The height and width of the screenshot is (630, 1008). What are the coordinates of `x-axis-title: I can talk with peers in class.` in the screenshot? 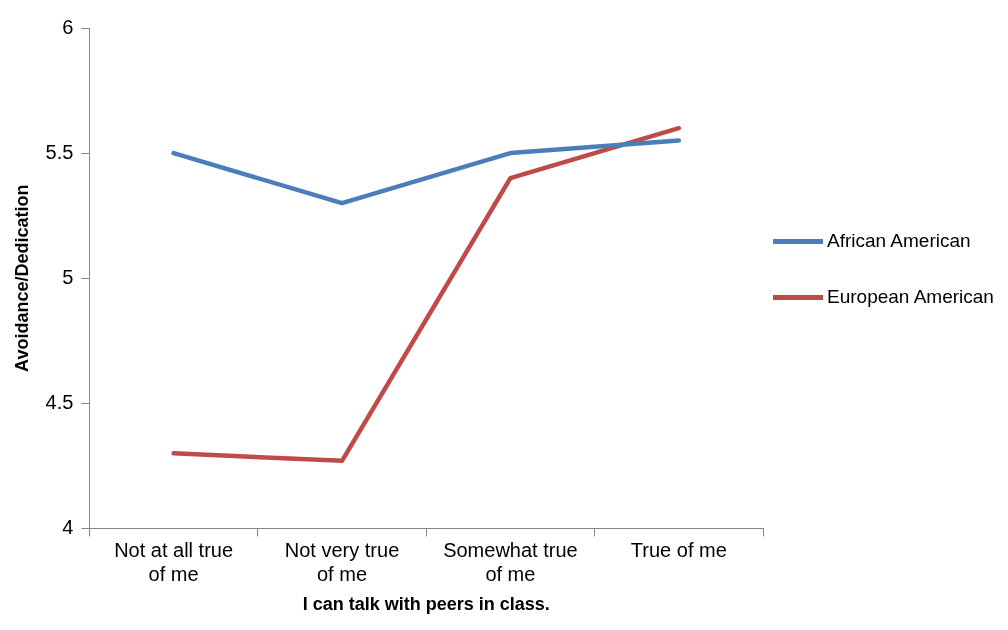 It's located at (426, 604).